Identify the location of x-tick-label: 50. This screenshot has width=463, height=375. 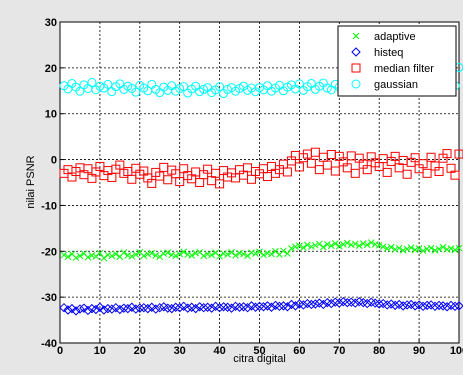
(259, 351).